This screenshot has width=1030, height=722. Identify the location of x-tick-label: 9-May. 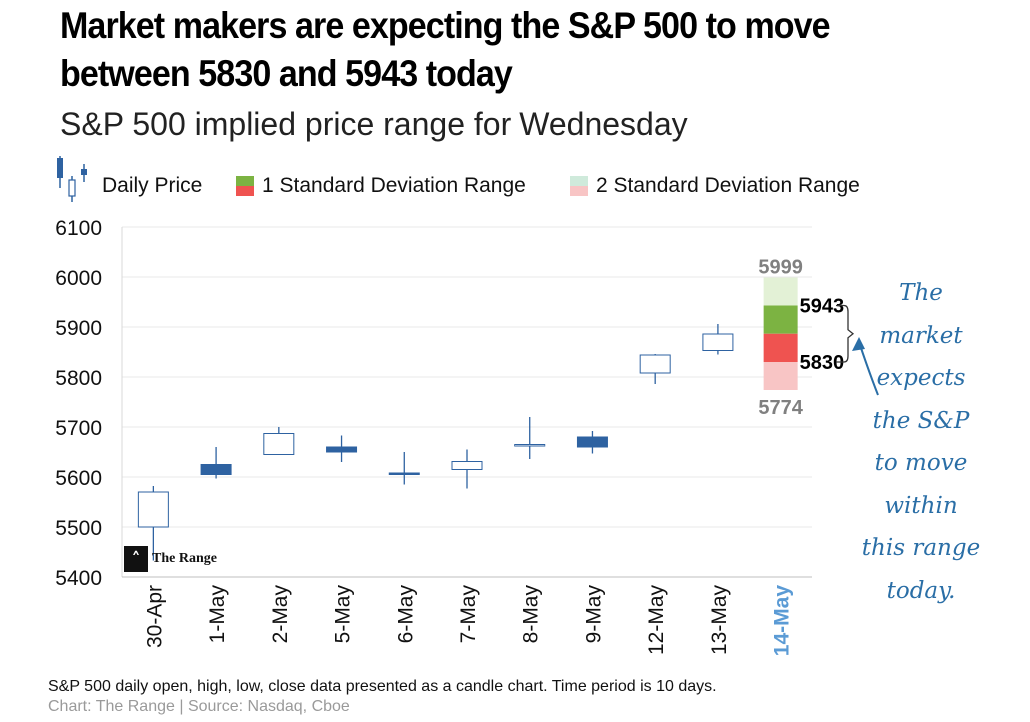
(593, 614).